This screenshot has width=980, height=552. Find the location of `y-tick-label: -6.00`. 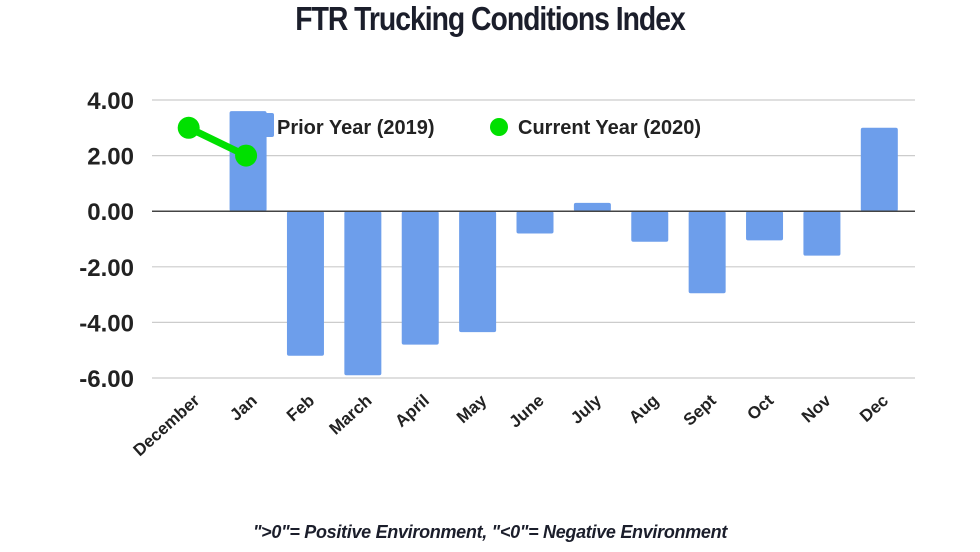

y-tick-label: -6.00 is located at coordinates (106, 379).